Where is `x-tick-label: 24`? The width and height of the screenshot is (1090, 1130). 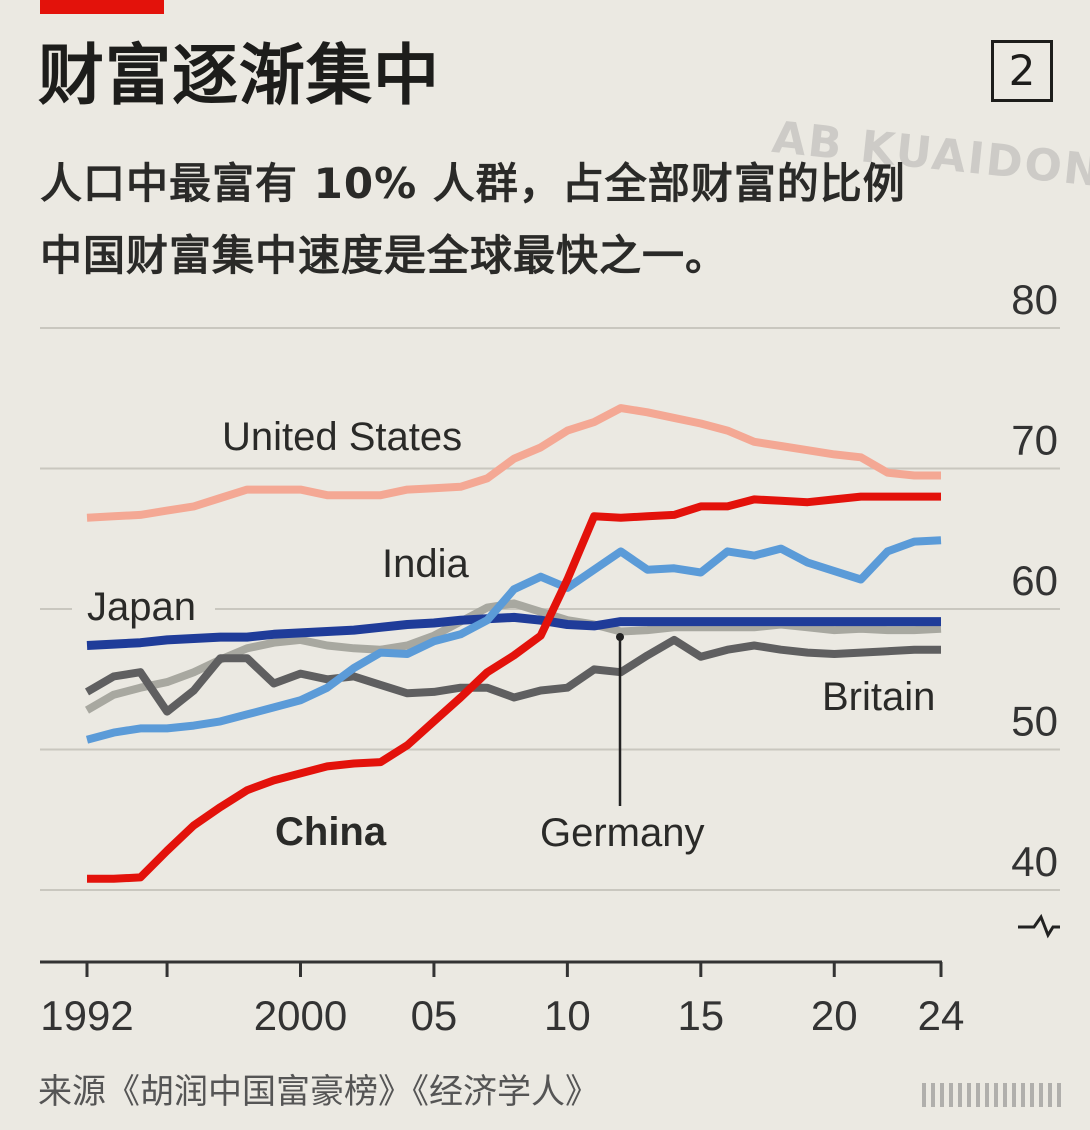
x-tick-label: 24 is located at coordinates (941, 1015).